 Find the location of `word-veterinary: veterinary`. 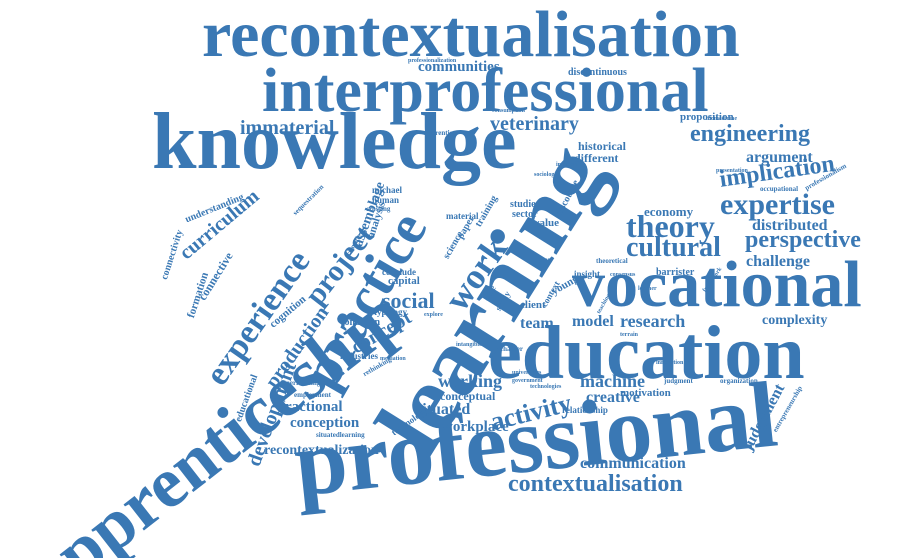

word-veterinary: veterinary is located at coordinates (534, 124).